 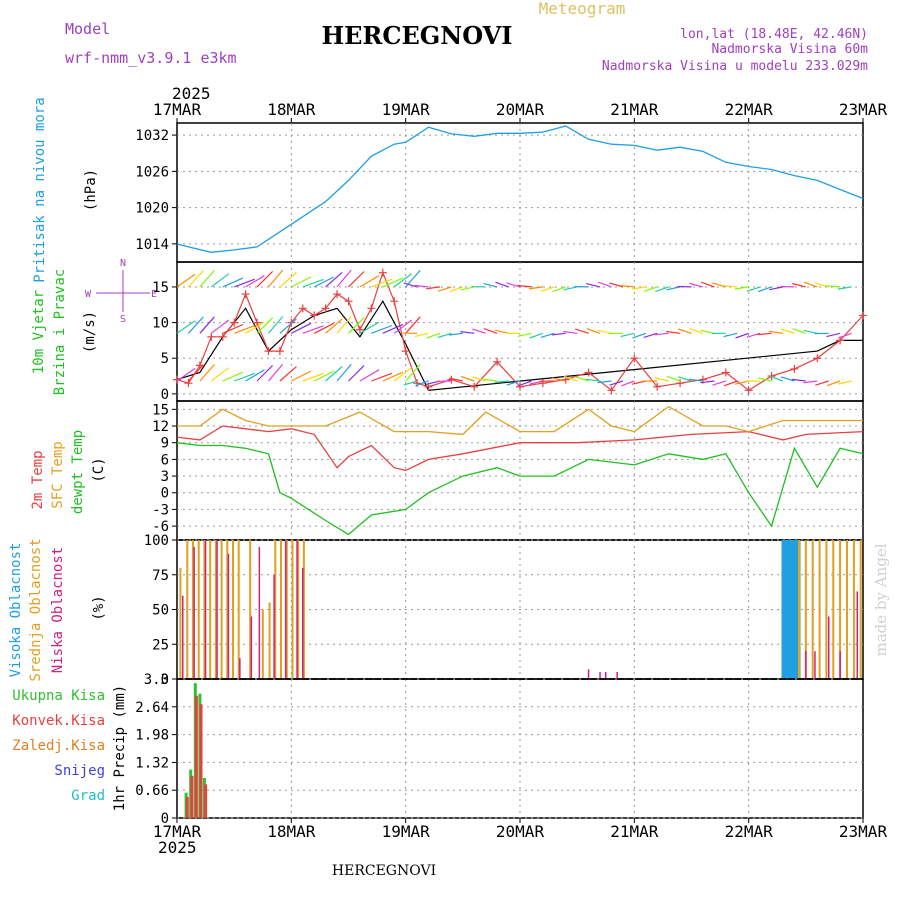 I want to click on pressure-ylabel: (hPa), so click(x=91, y=190).